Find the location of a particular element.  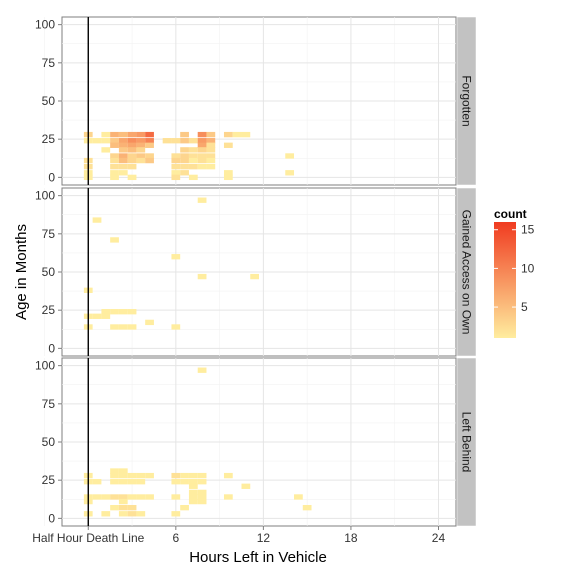

facet-strip-label: Gained Access on Own is located at coordinates (467, 272).